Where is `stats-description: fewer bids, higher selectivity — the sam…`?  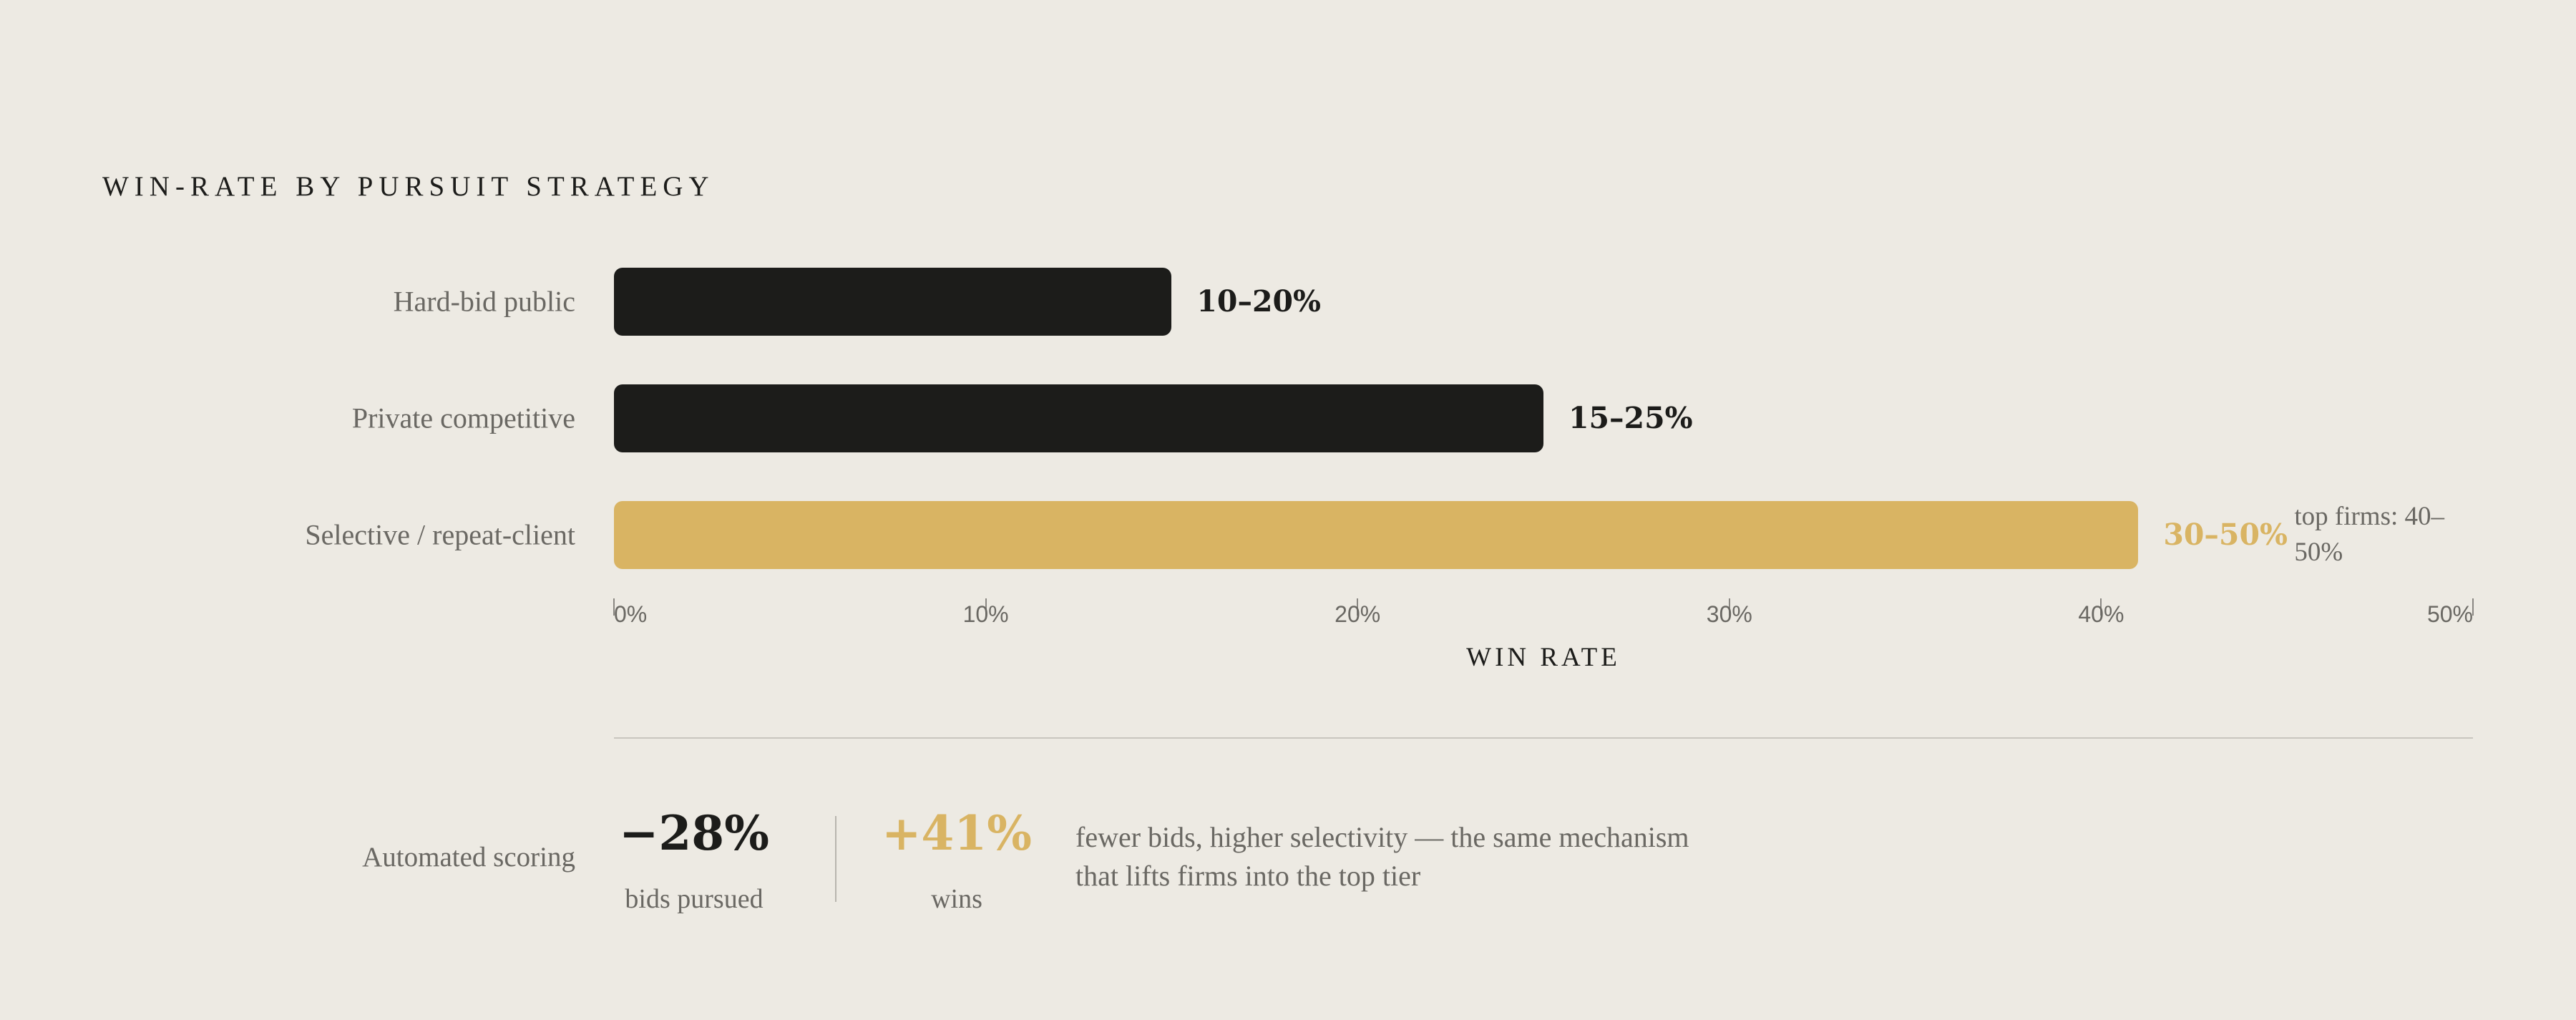
stats-description: fewer bids, higher selectivity — the sam… is located at coordinates (1382, 856).